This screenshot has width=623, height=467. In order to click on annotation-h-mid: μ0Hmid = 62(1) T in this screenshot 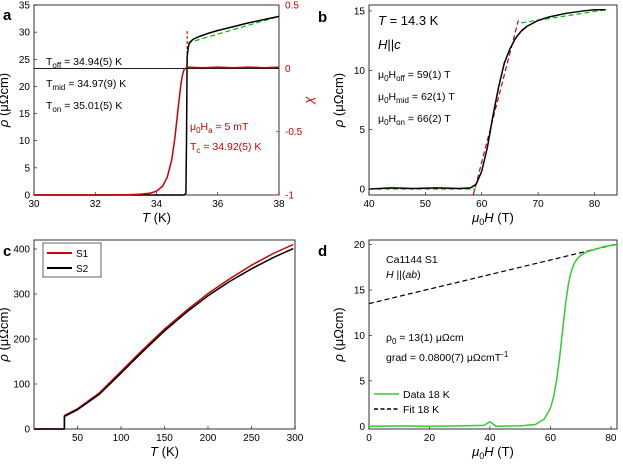, I will do `click(416, 98)`.